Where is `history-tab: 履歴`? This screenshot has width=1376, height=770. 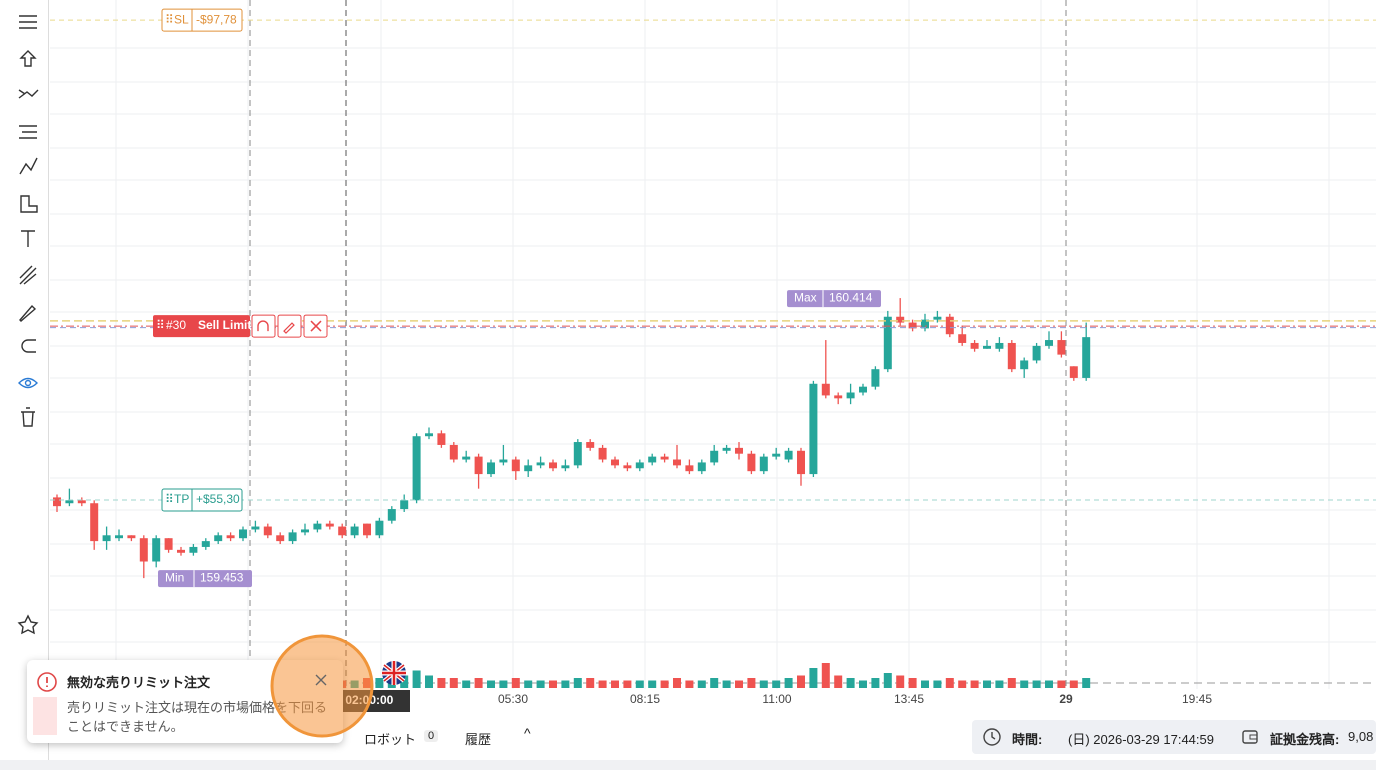 history-tab: 履歴 is located at coordinates (478, 739).